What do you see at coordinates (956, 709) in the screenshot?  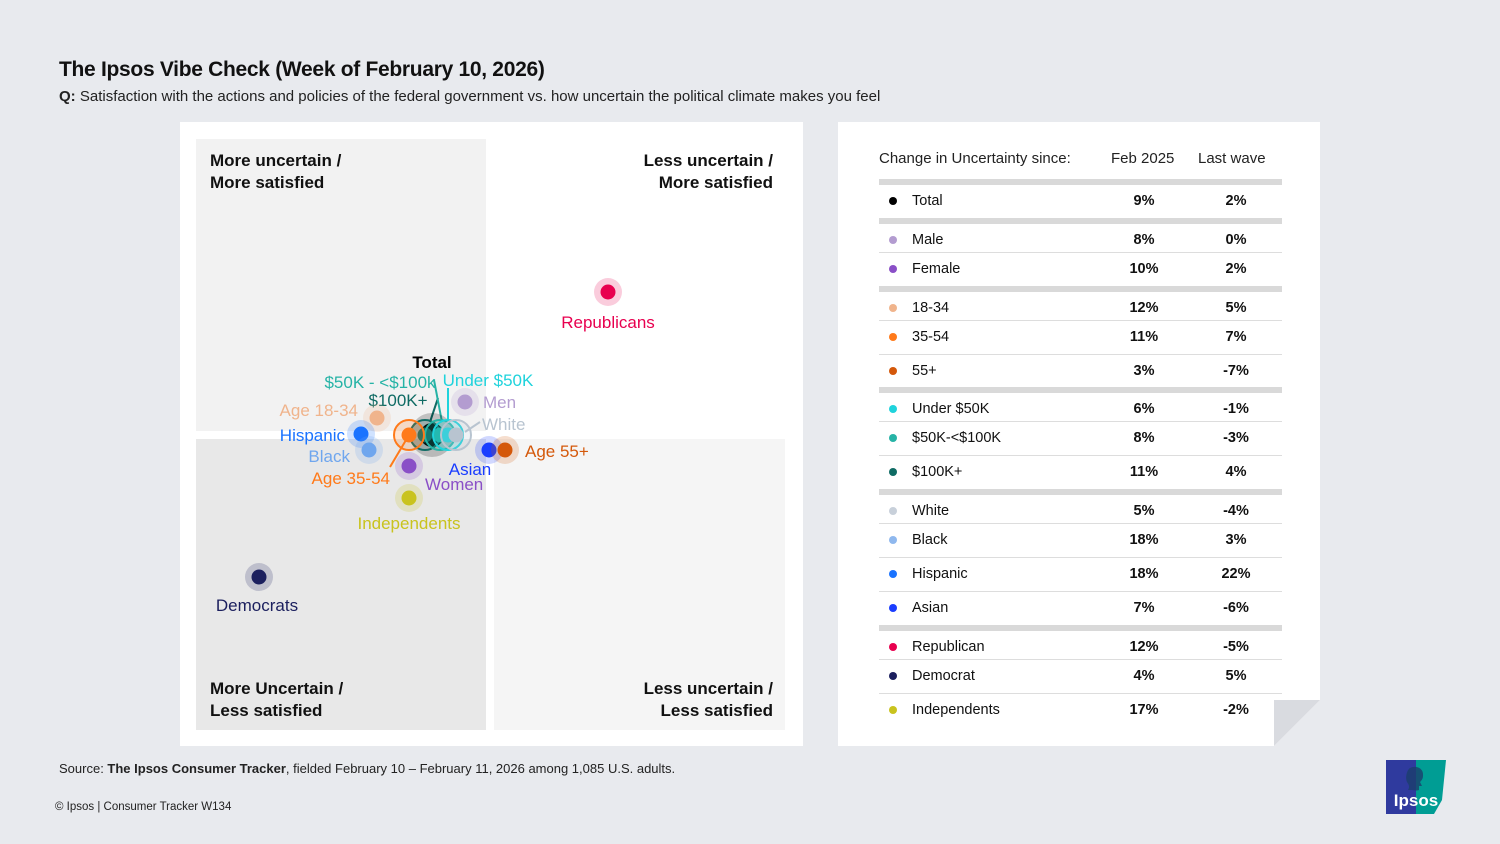 I see `row-label: Independents` at bounding box center [956, 709].